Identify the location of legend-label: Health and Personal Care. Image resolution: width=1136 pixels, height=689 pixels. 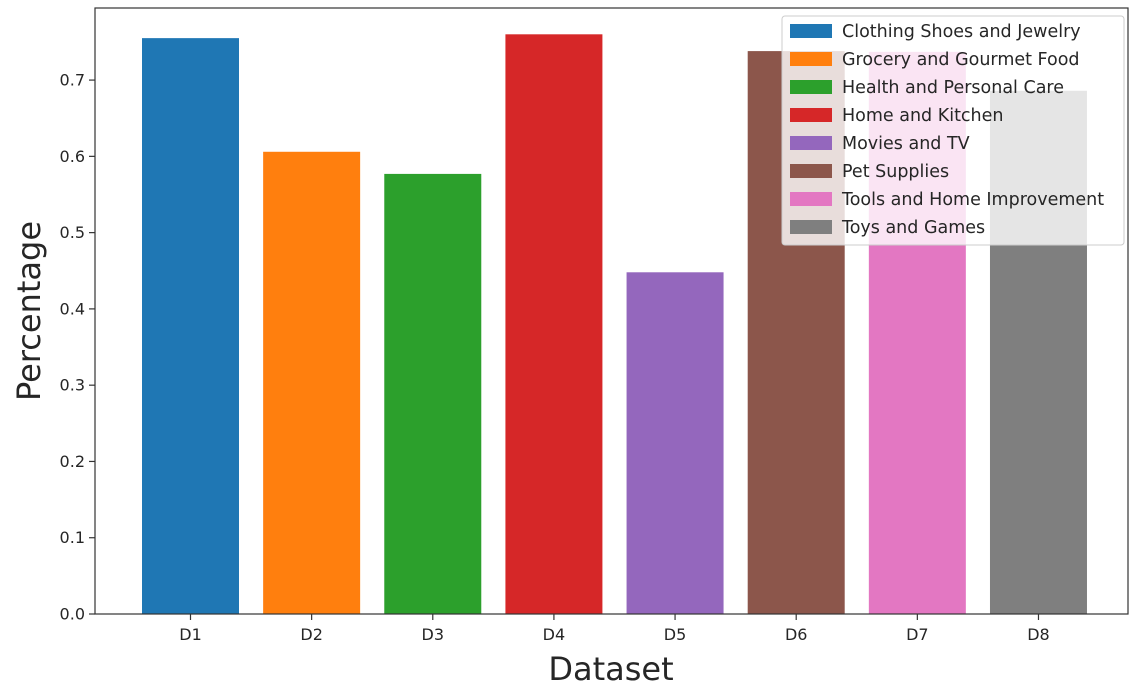
(953, 88).